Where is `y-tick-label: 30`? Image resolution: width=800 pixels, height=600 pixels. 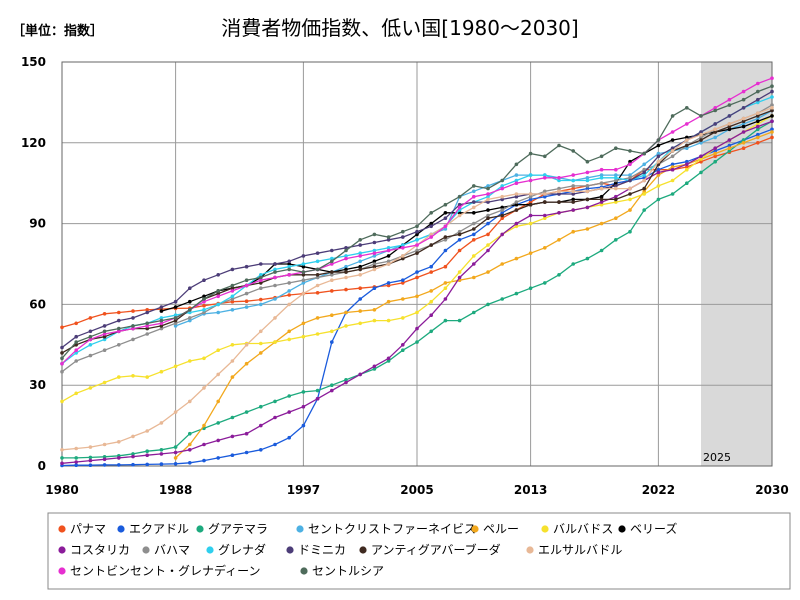 y-tick-label: 30 is located at coordinates (37, 385).